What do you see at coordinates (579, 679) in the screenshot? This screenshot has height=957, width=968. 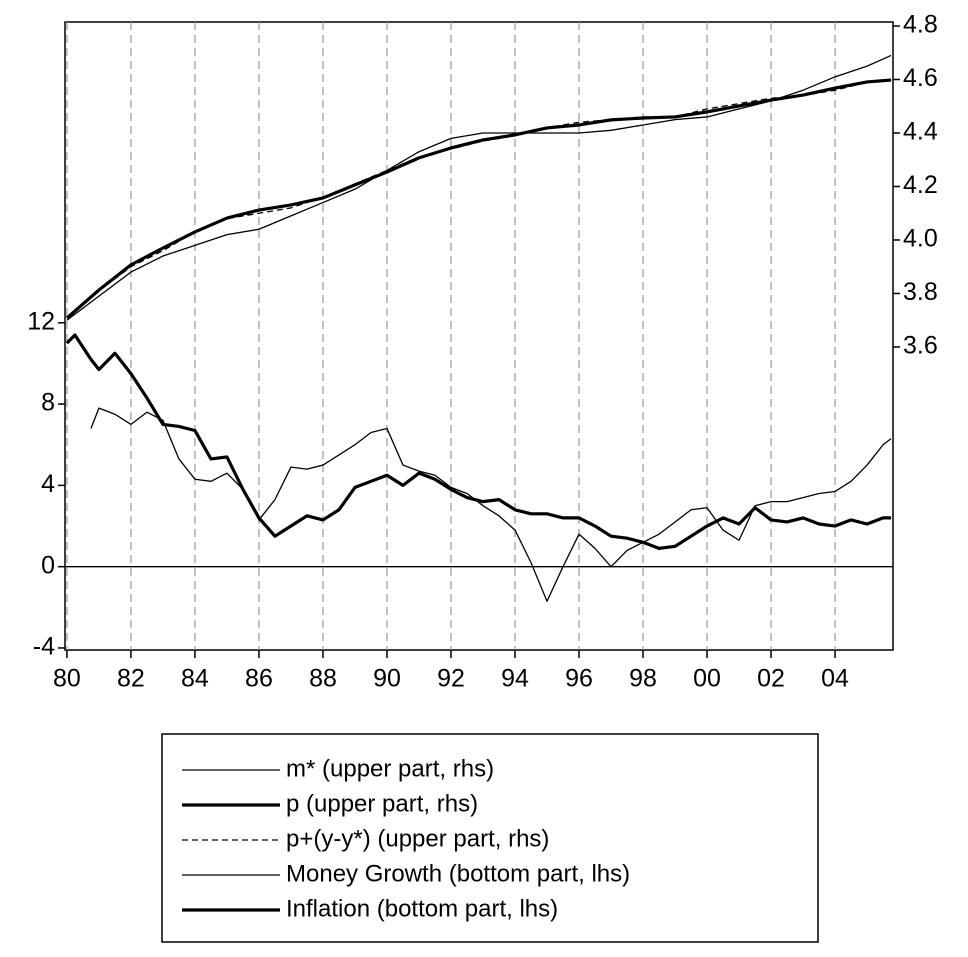 I see `x-tick-label: 96` at bounding box center [579, 679].